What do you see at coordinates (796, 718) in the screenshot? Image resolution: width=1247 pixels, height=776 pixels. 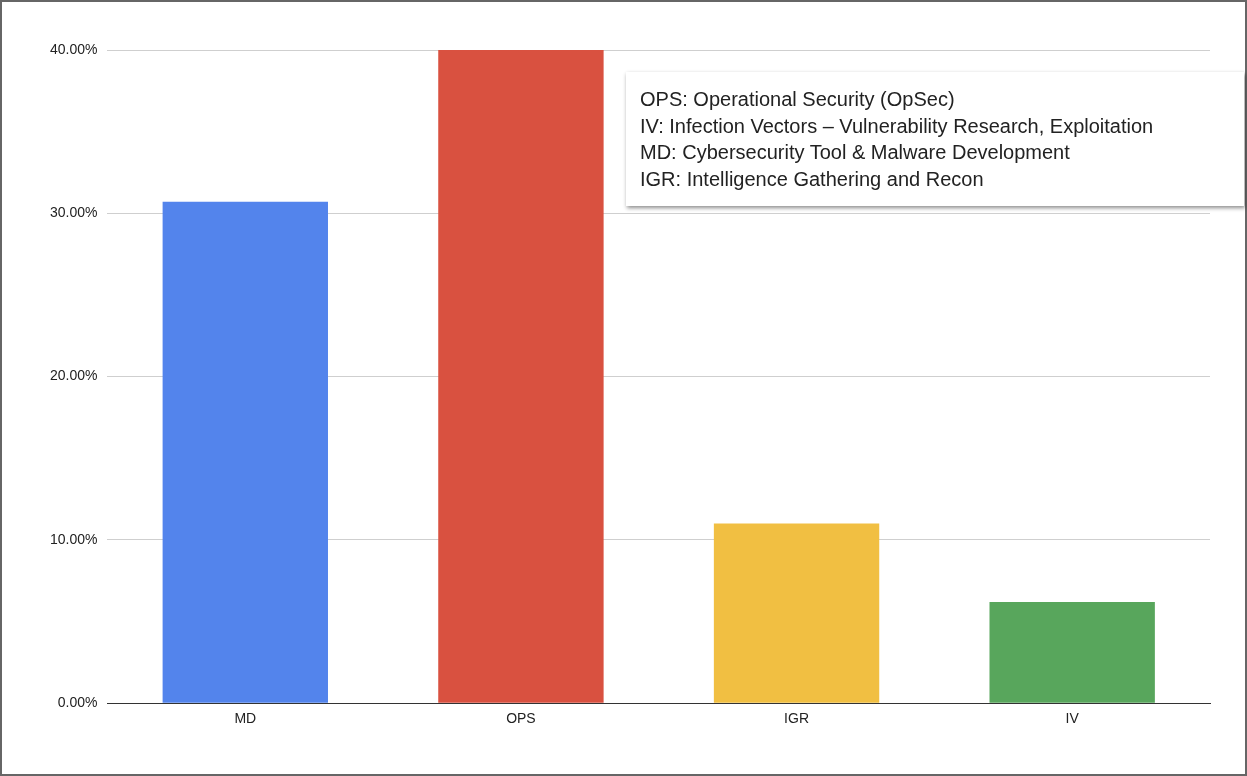 I see `x-tick-label: IGR` at bounding box center [796, 718].